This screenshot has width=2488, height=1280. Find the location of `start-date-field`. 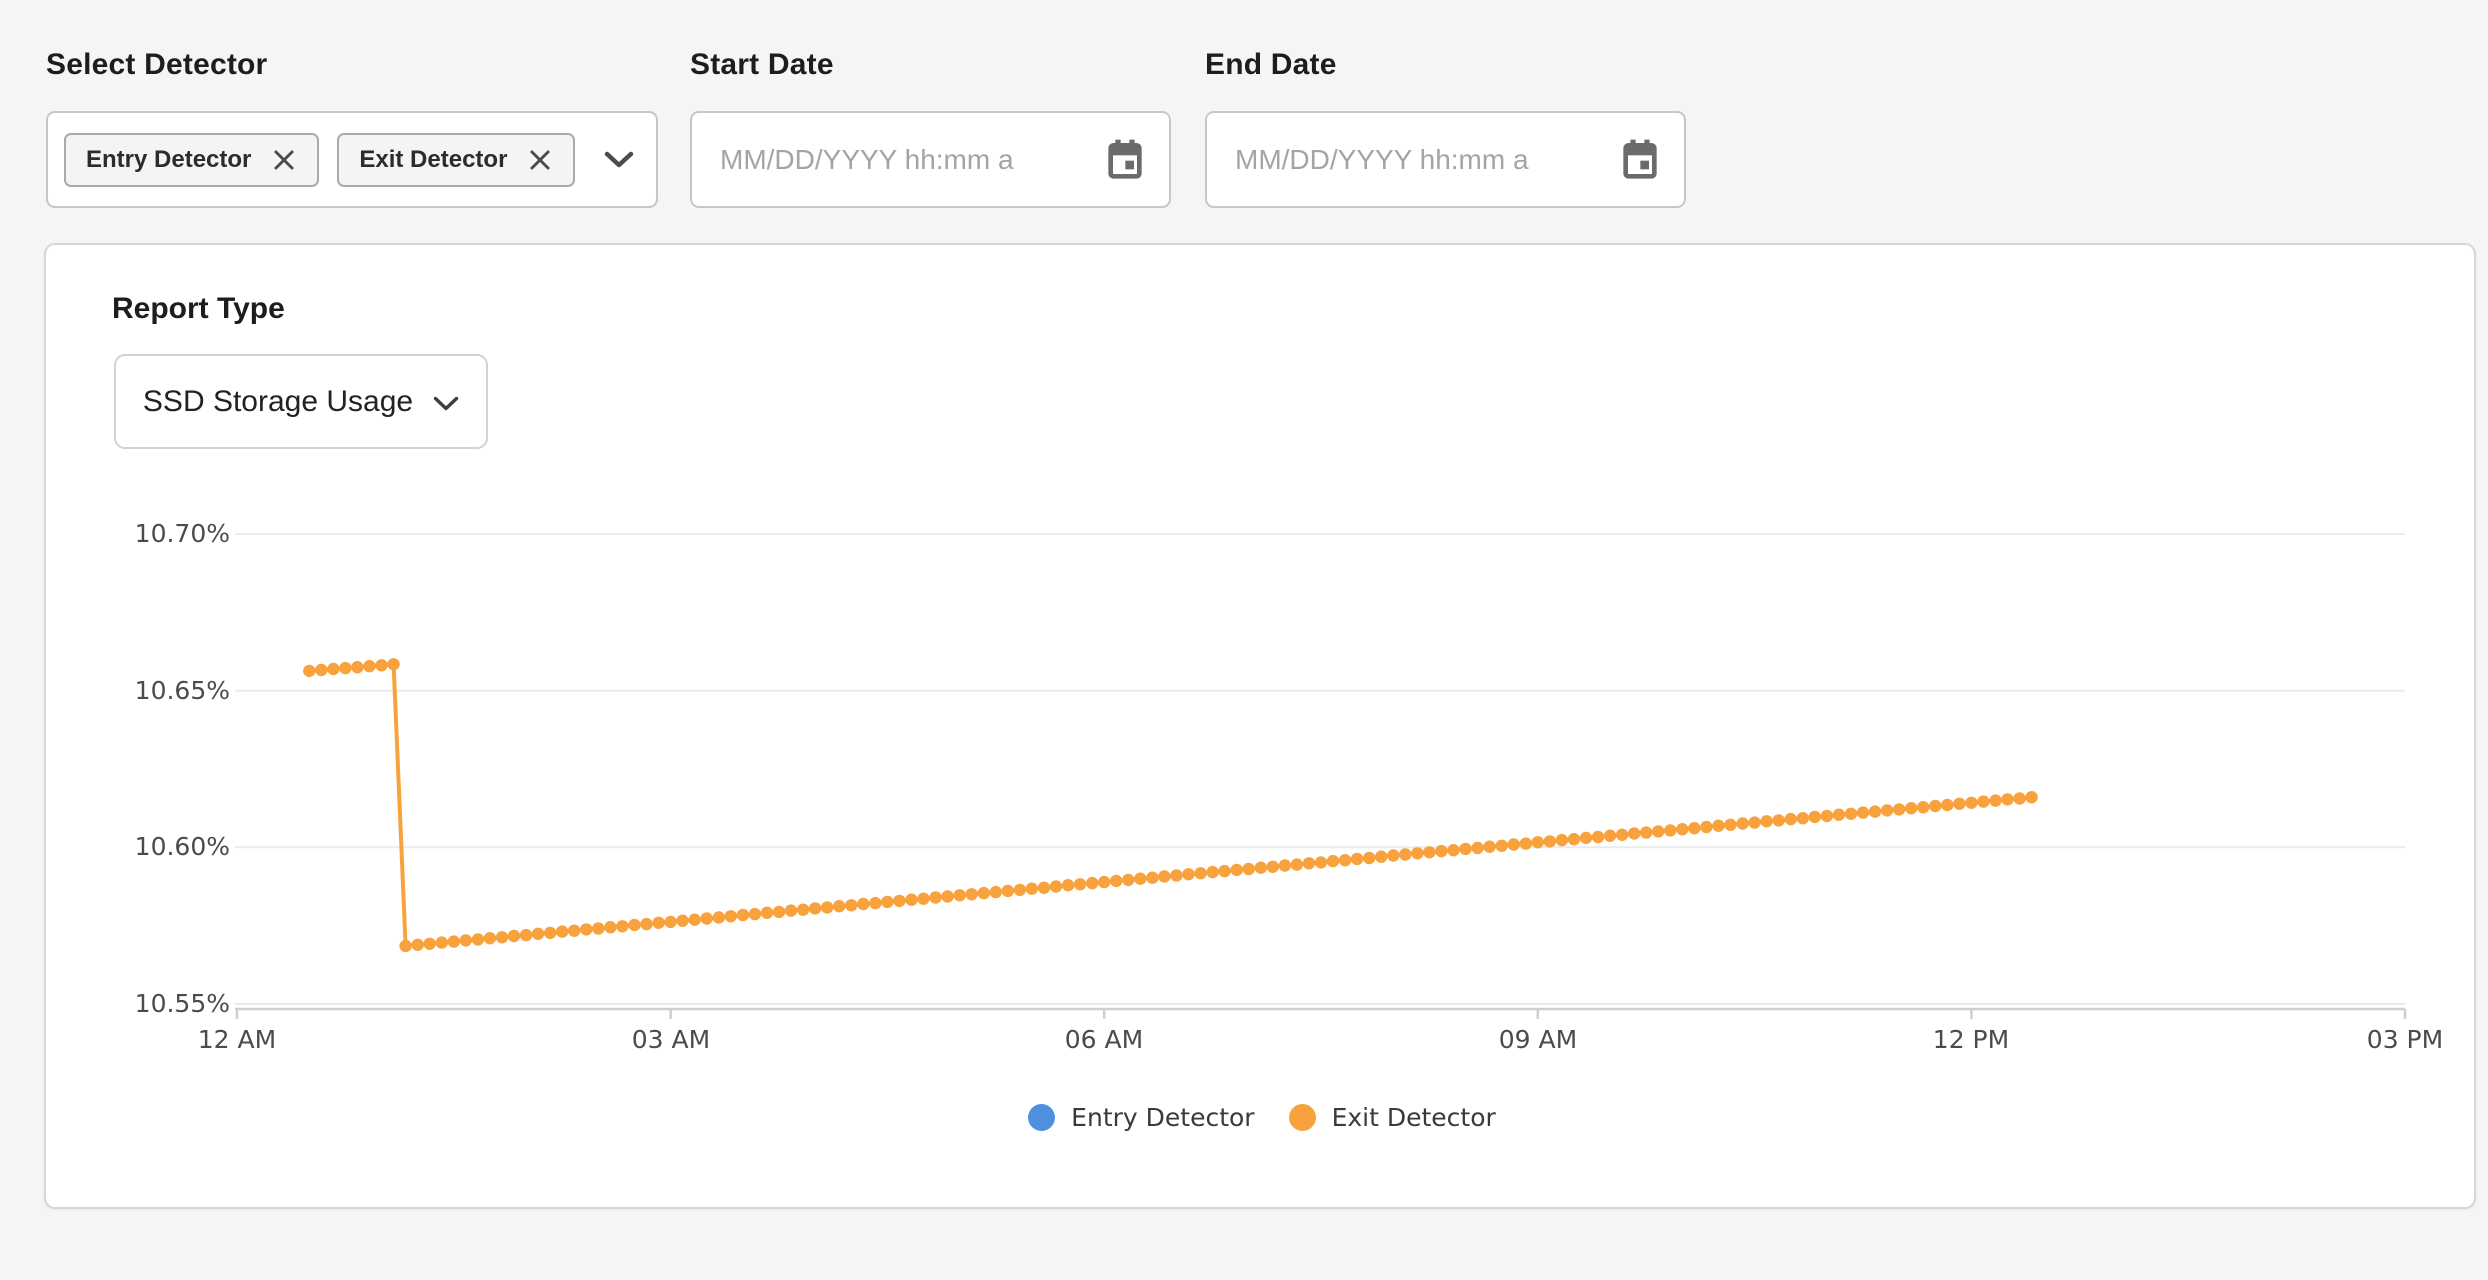

start-date-field is located at coordinates (930, 159).